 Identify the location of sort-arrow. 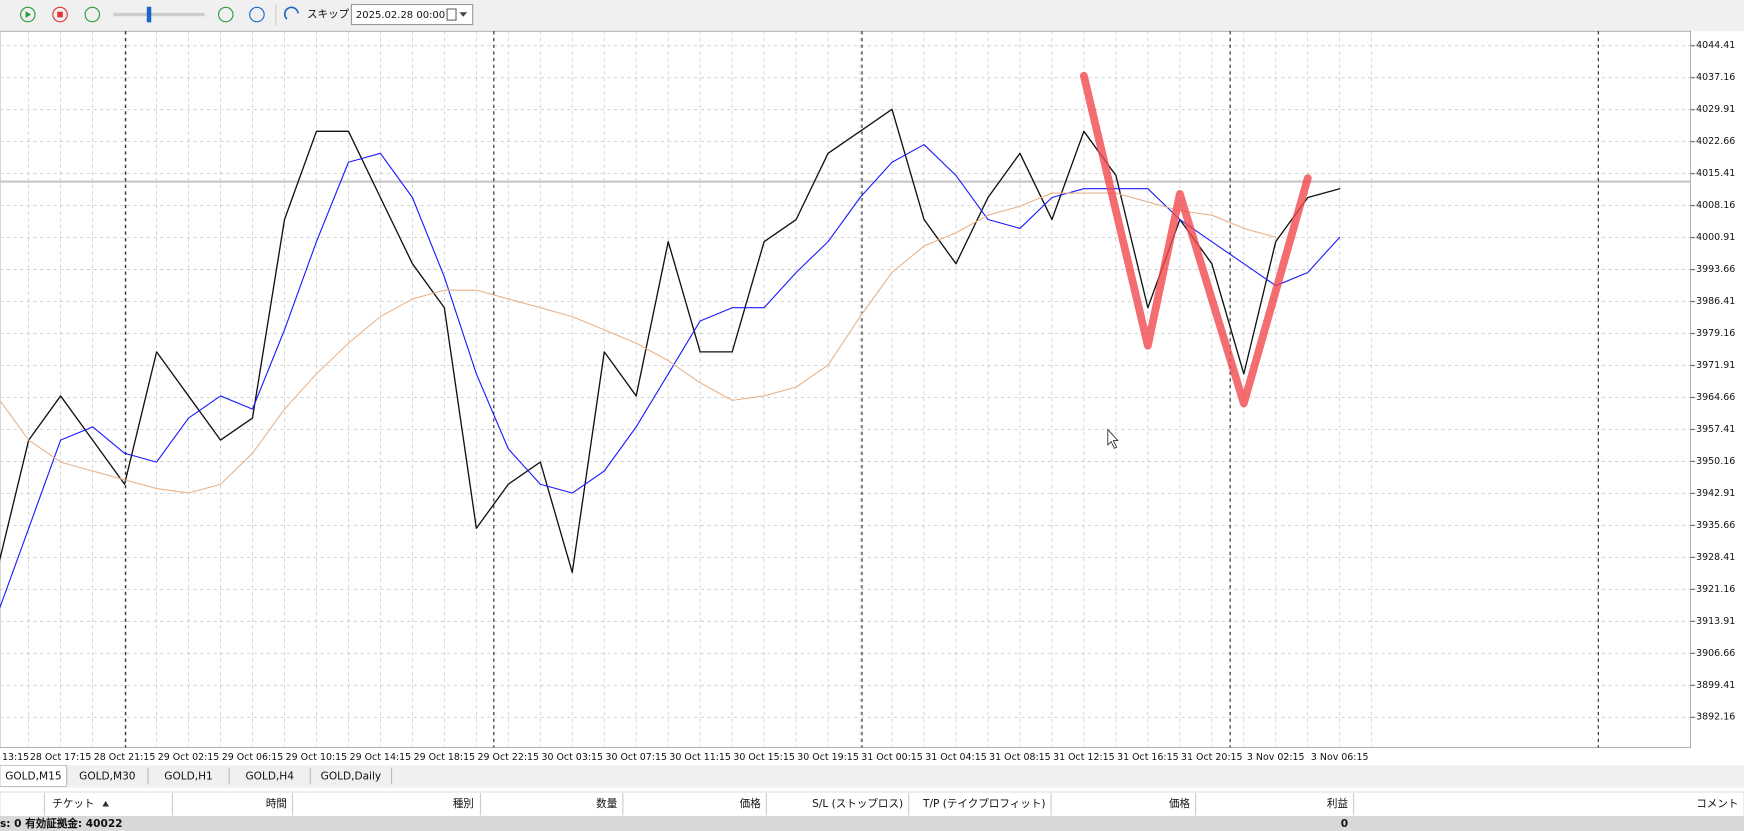
(105, 803).